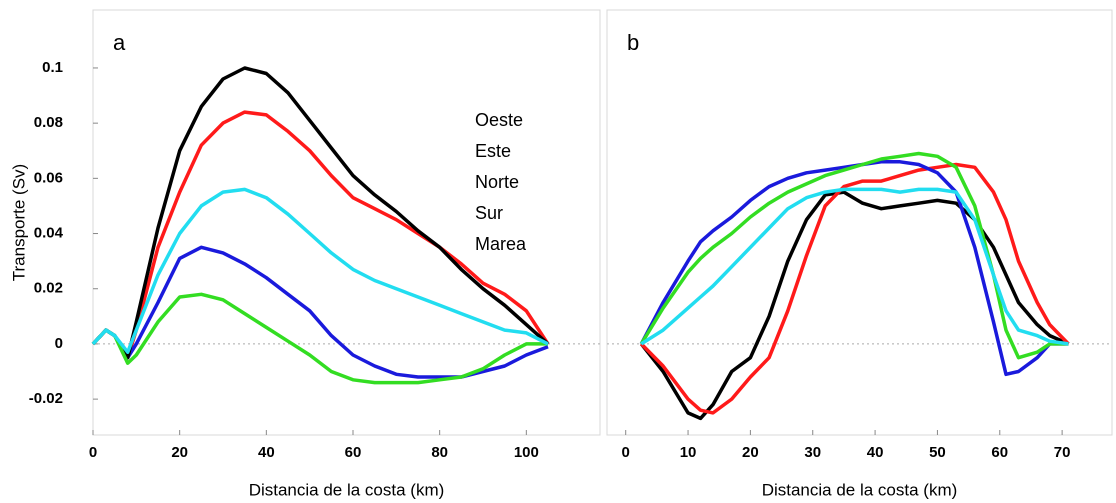  I want to click on x-tick-label: 10, so click(688, 452).